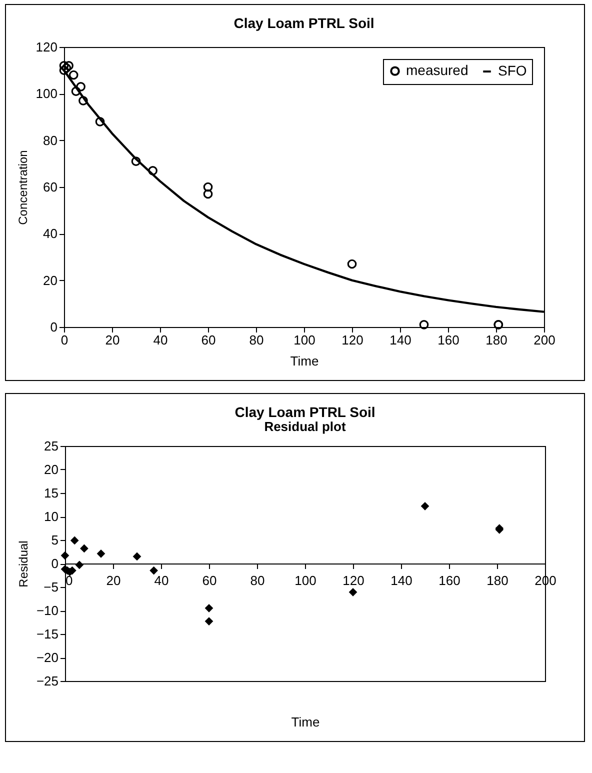  What do you see at coordinates (50, 234) in the screenshot?
I see `y-tick-label: 40` at bounding box center [50, 234].